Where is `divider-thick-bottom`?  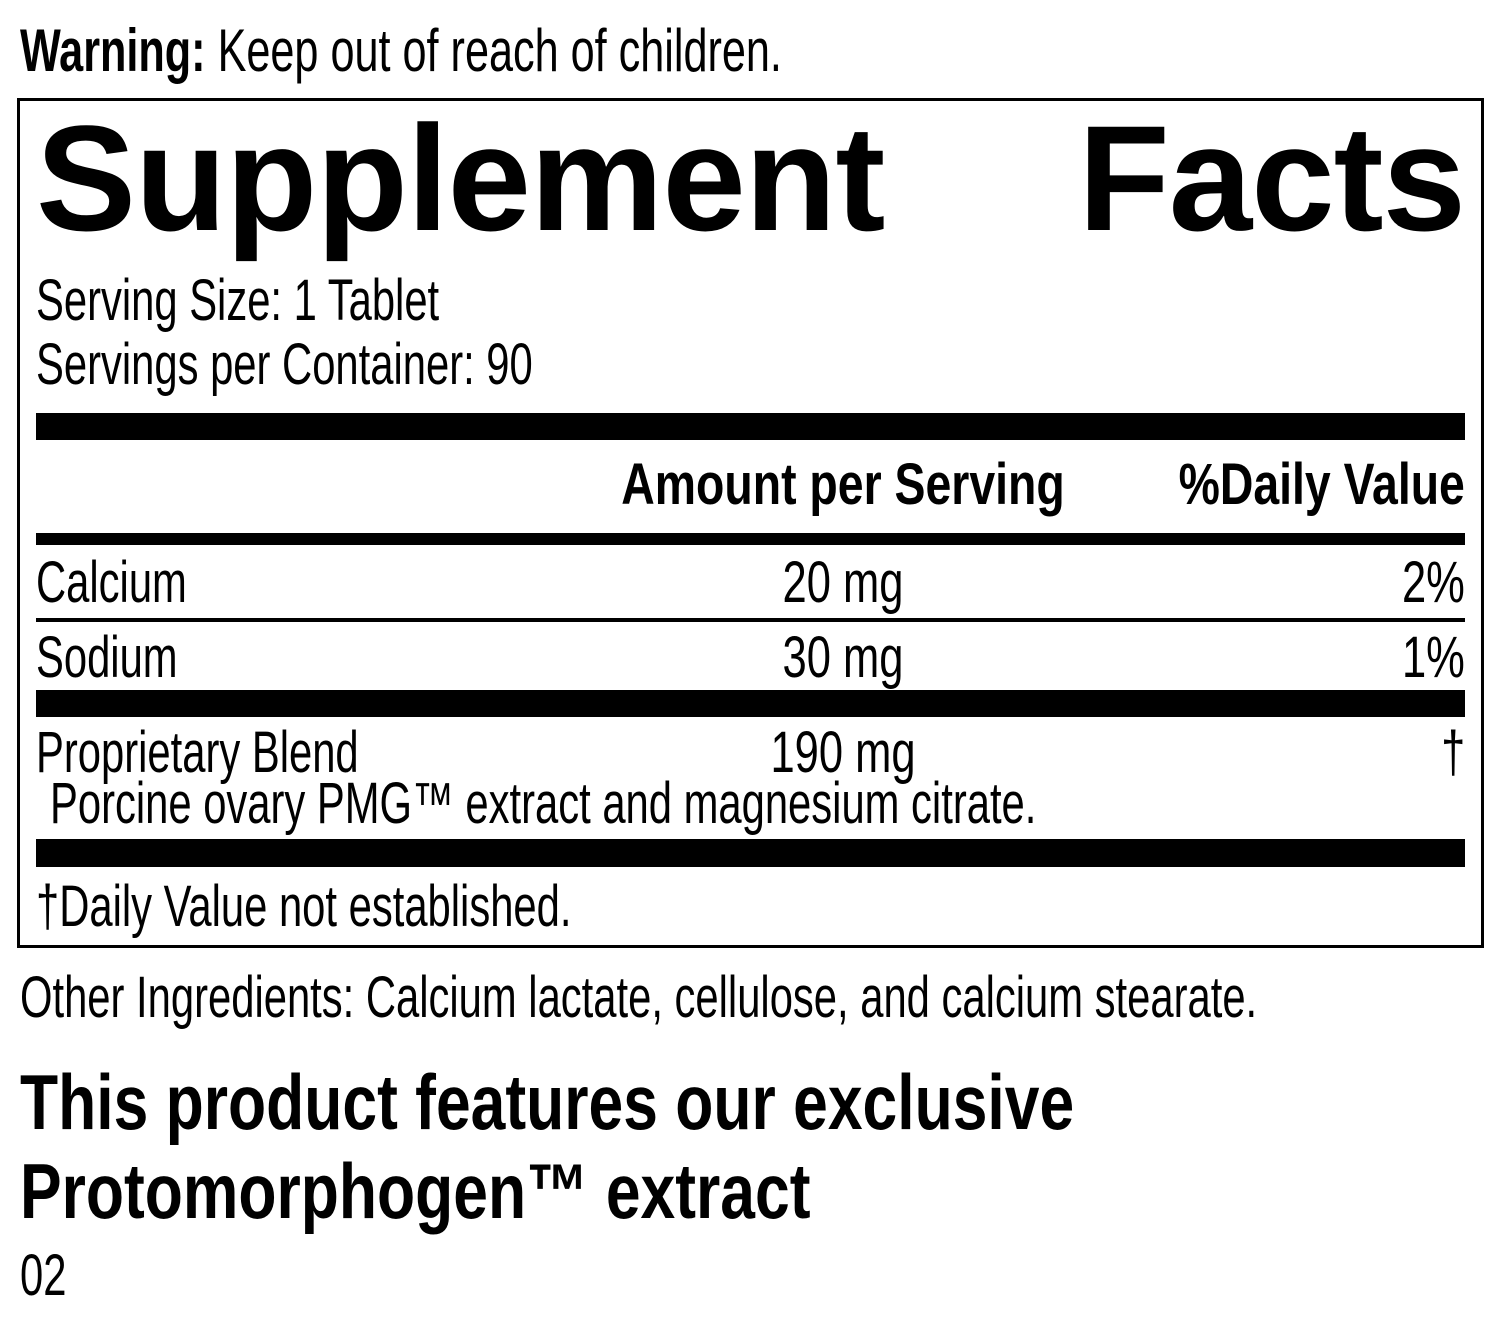 divider-thick-bottom is located at coordinates (750, 853).